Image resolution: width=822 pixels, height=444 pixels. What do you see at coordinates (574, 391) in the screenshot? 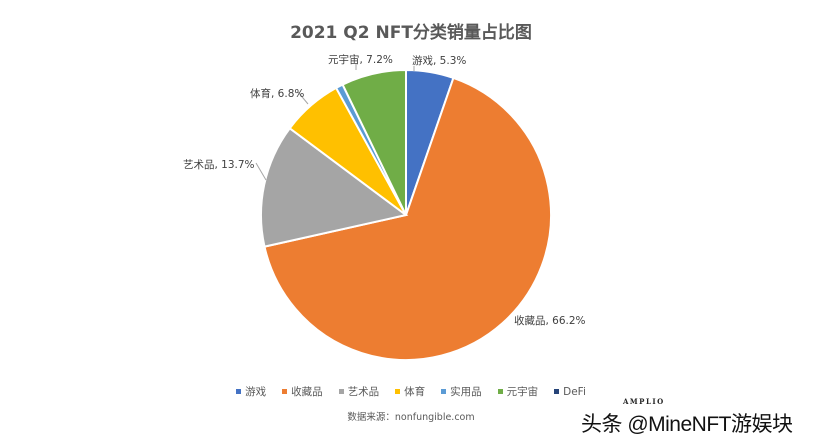
I see `legend-label: DeFi` at bounding box center [574, 391].